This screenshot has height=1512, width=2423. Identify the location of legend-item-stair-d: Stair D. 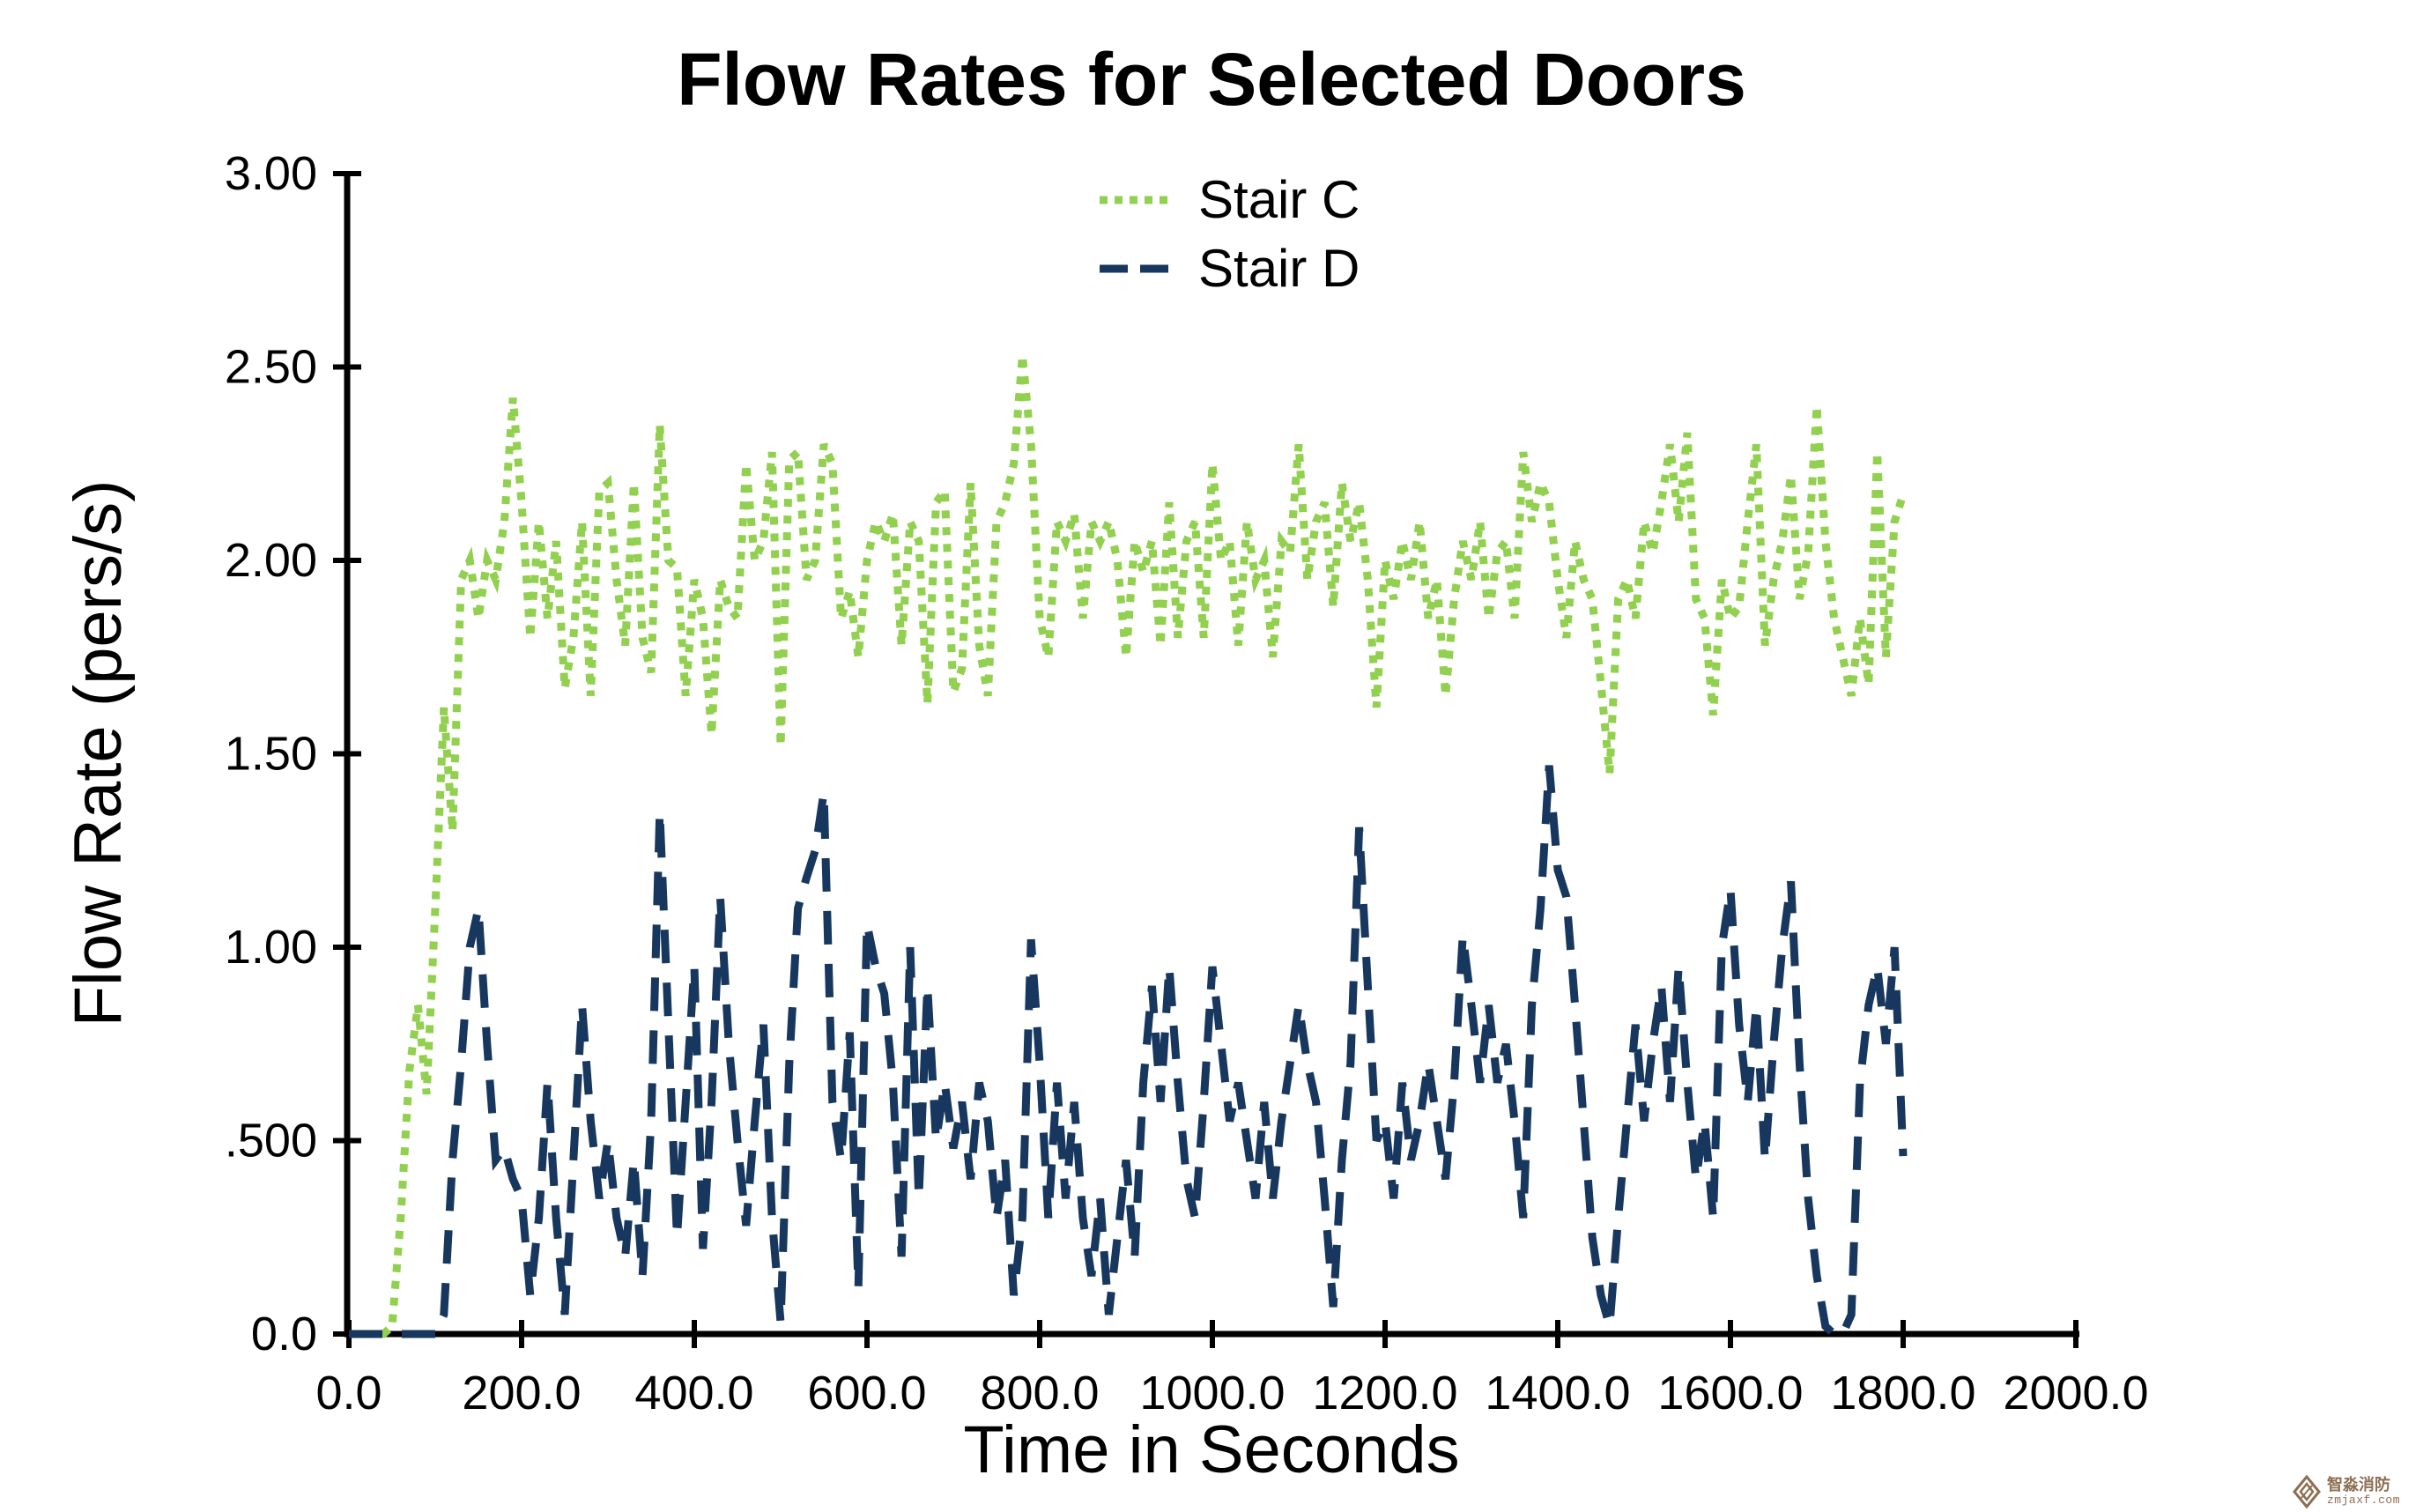
(1230, 268).